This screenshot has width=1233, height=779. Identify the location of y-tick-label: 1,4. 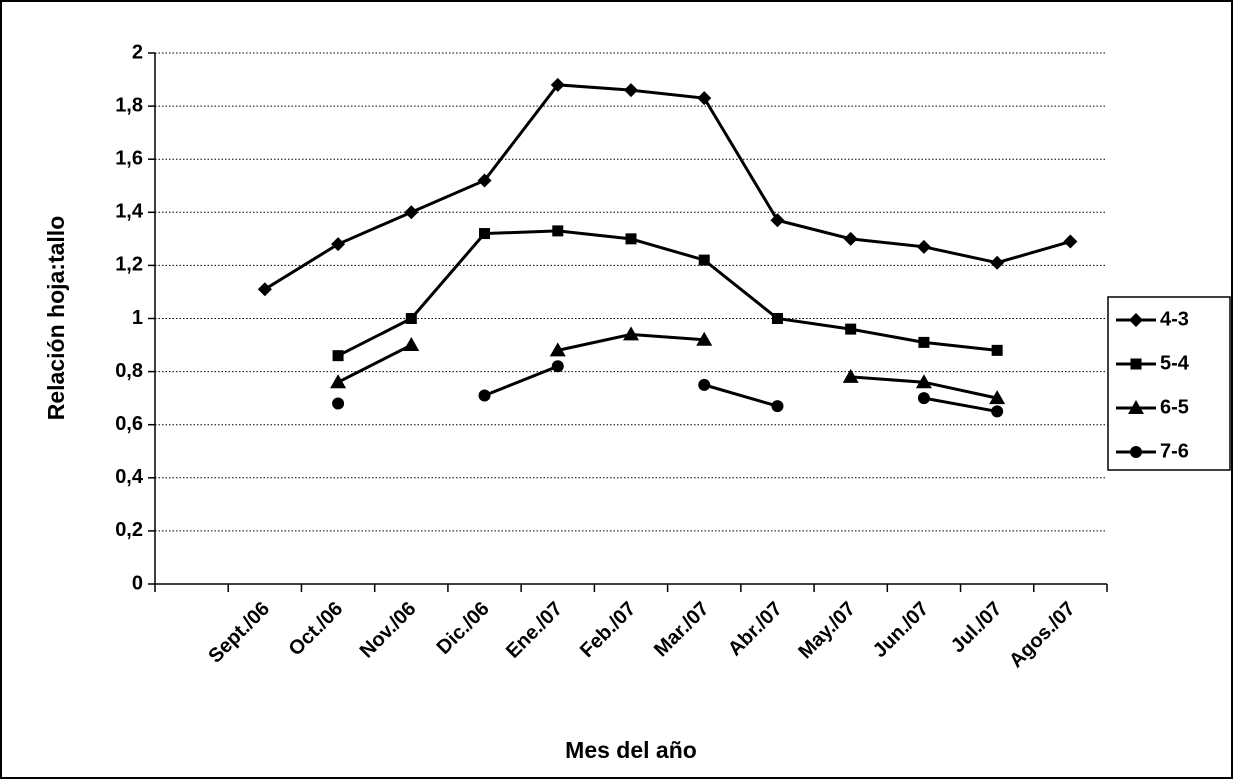
(129, 212).